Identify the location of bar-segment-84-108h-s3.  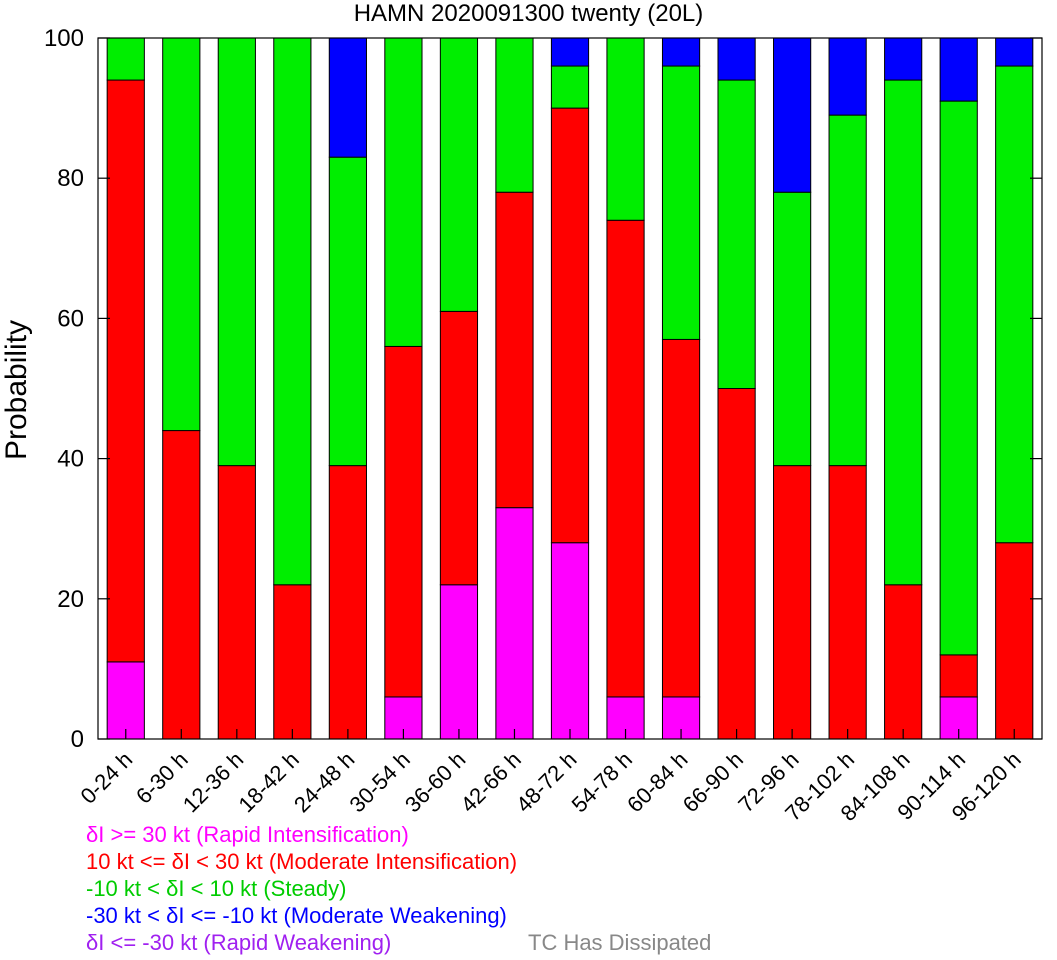
(903, 59).